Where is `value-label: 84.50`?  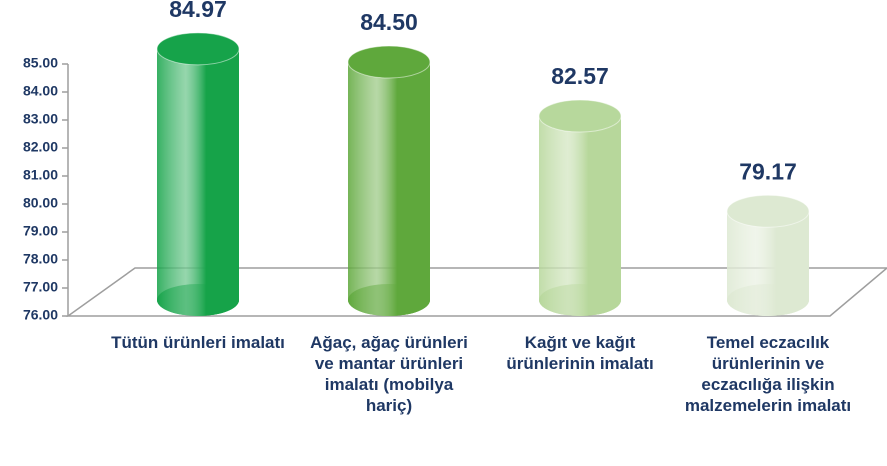 value-label: 84.50 is located at coordinates (389, 22).